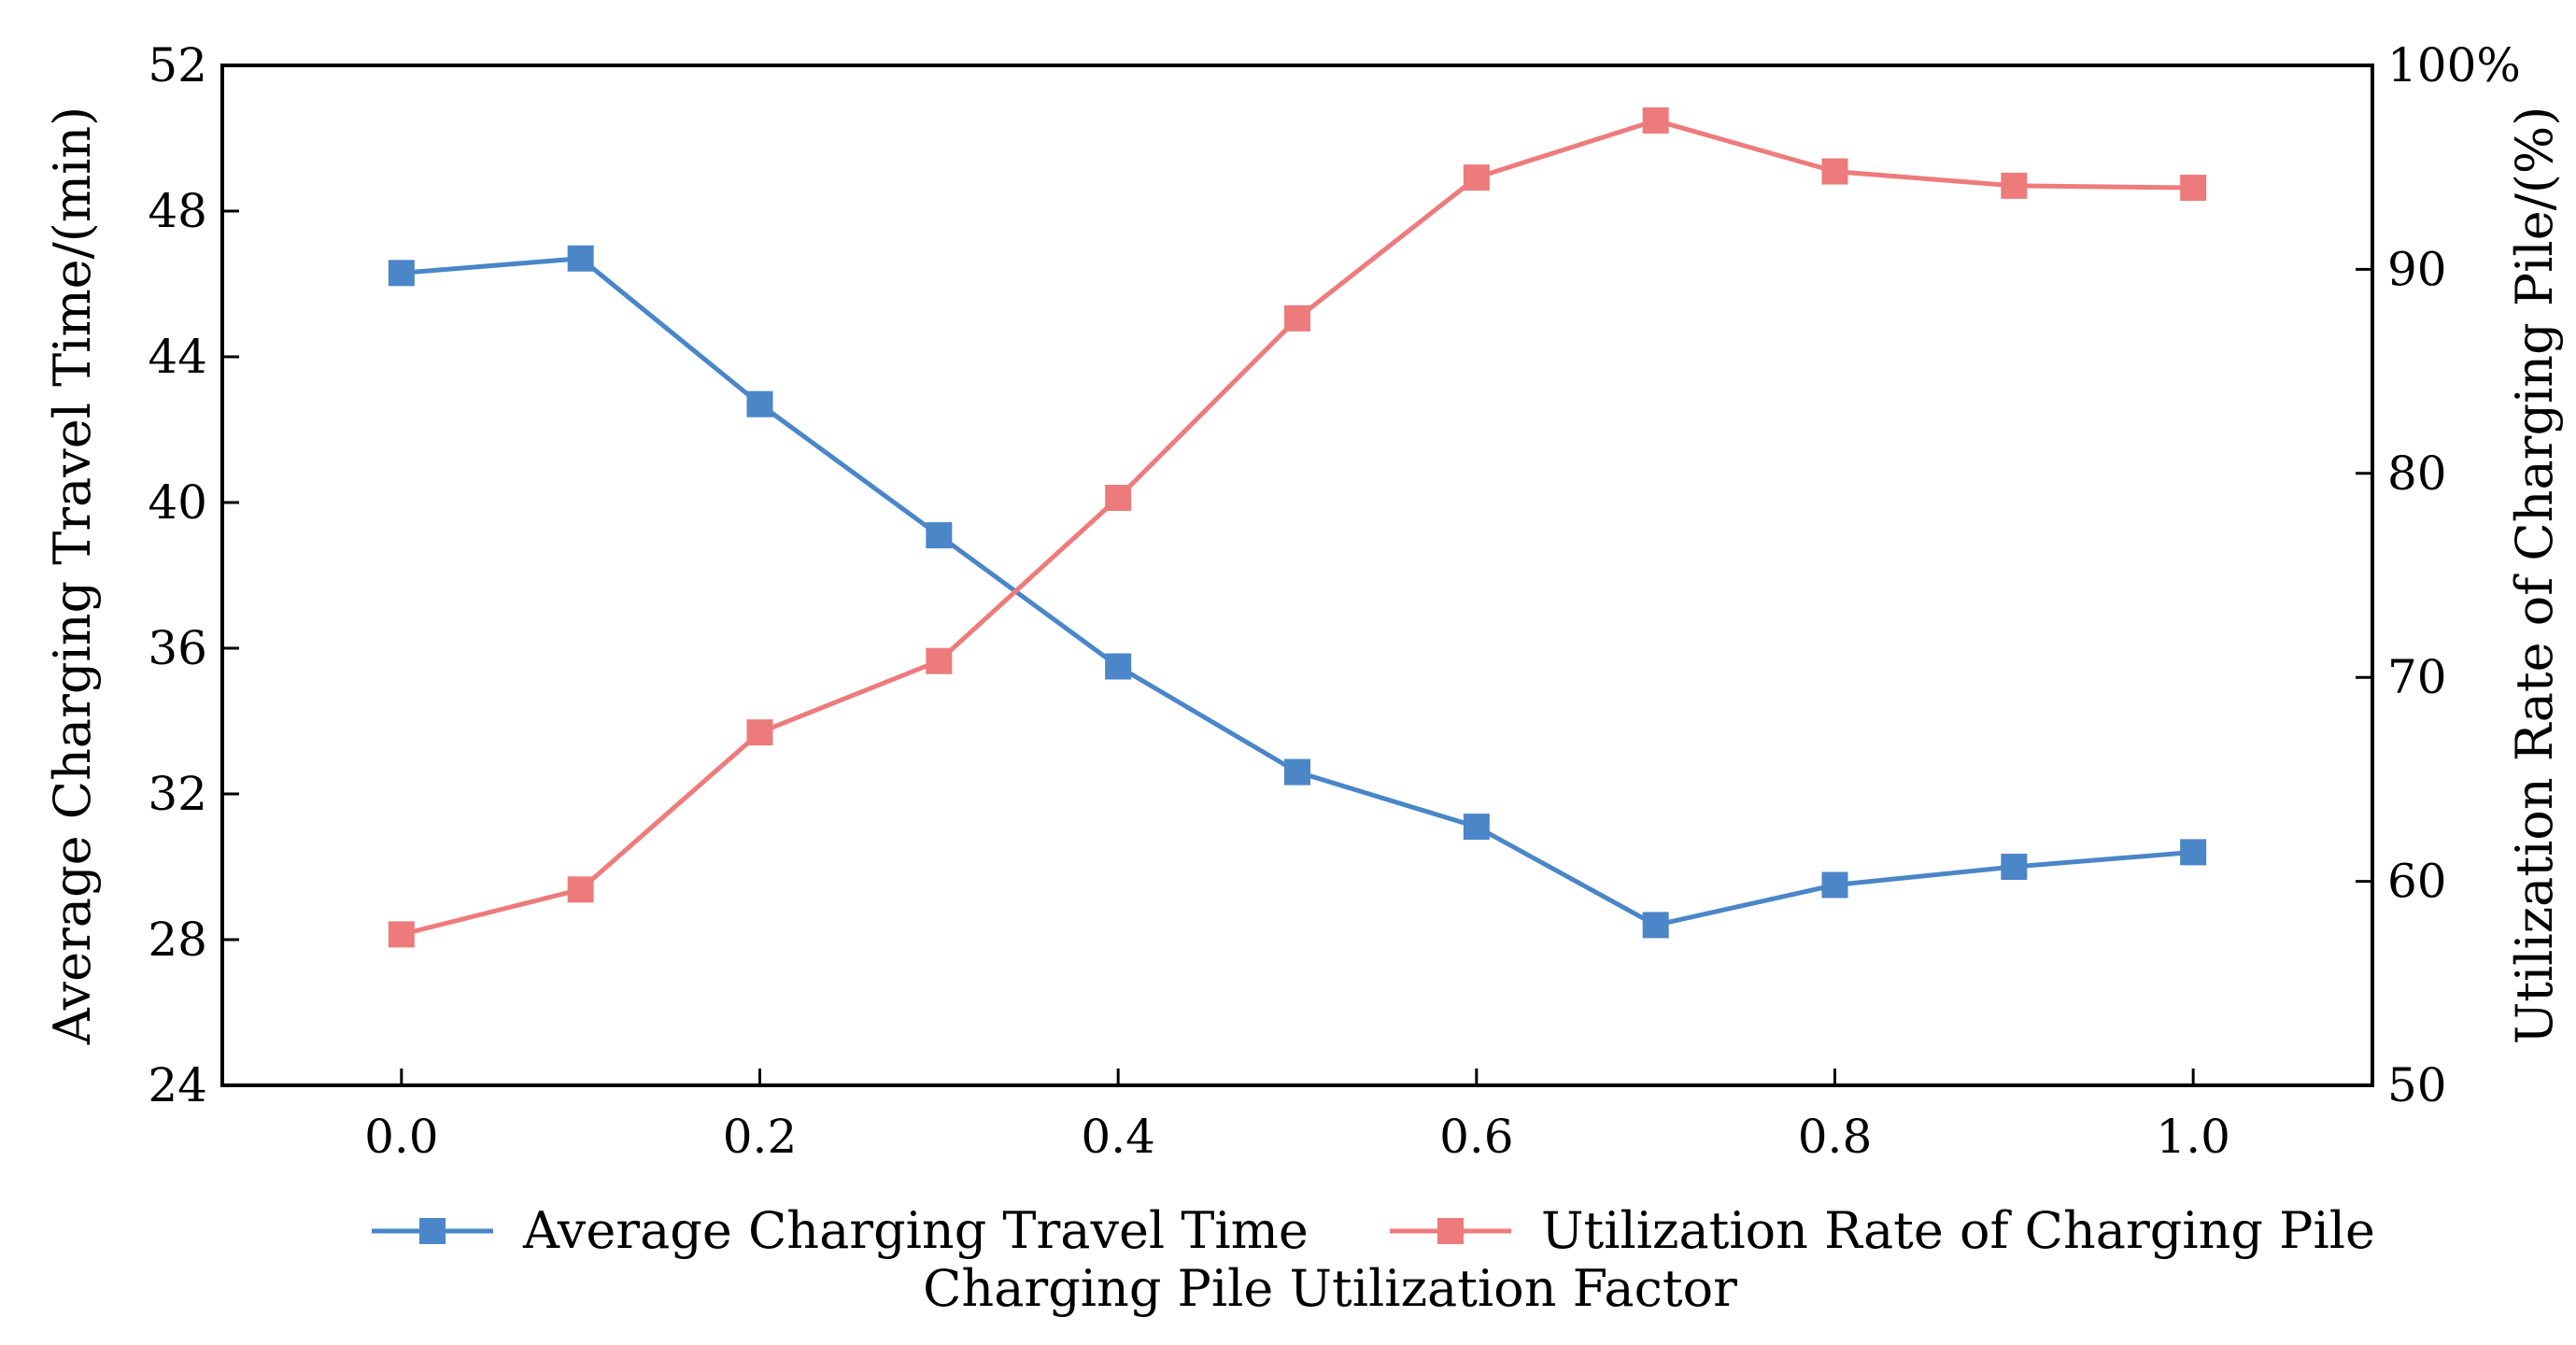 This screenshot has height=1345, width=2576. What do you see at coordinates (2193, 1137) in the screenshot?
I see `x-tick-label: 1.0` at bounding box center [2193, 1137].